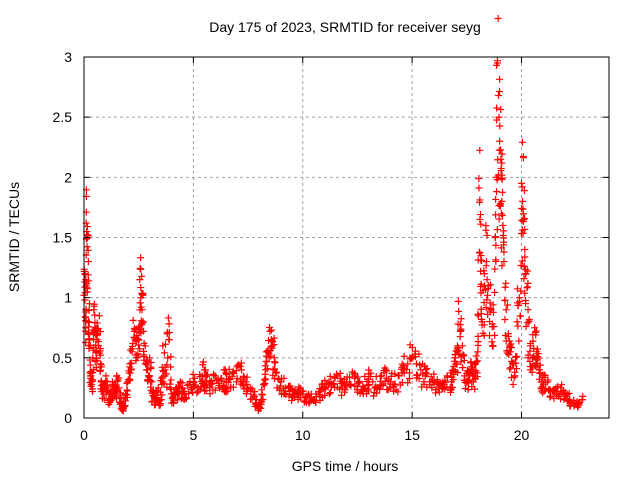 This screenshot has height=480, width=640. I want to click on x-tick-label: 20, so click(522, 435).